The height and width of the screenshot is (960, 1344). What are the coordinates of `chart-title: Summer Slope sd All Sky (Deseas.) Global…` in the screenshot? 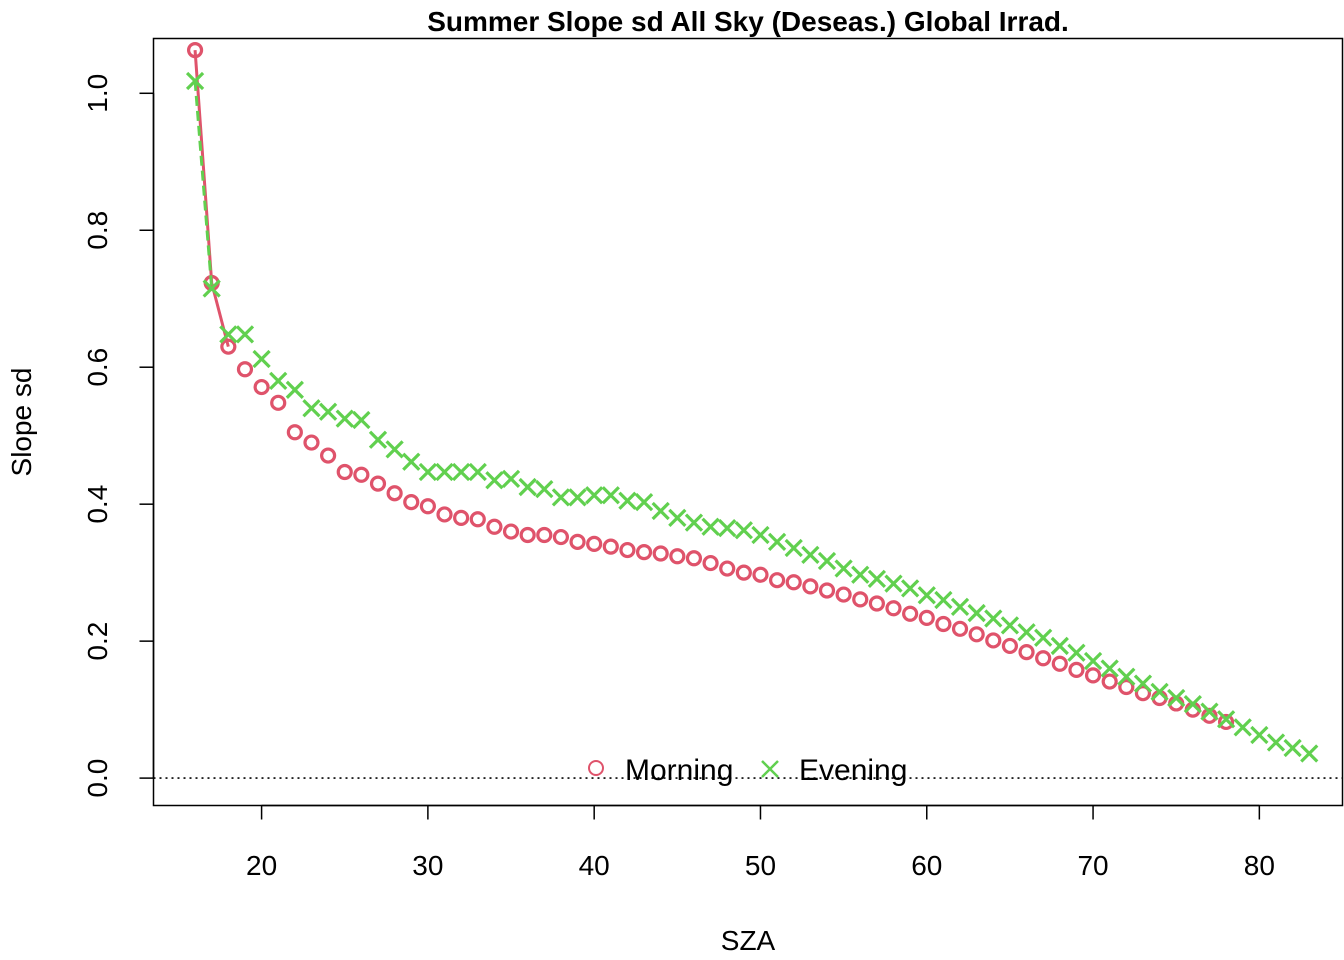 It's located at (748, 21).